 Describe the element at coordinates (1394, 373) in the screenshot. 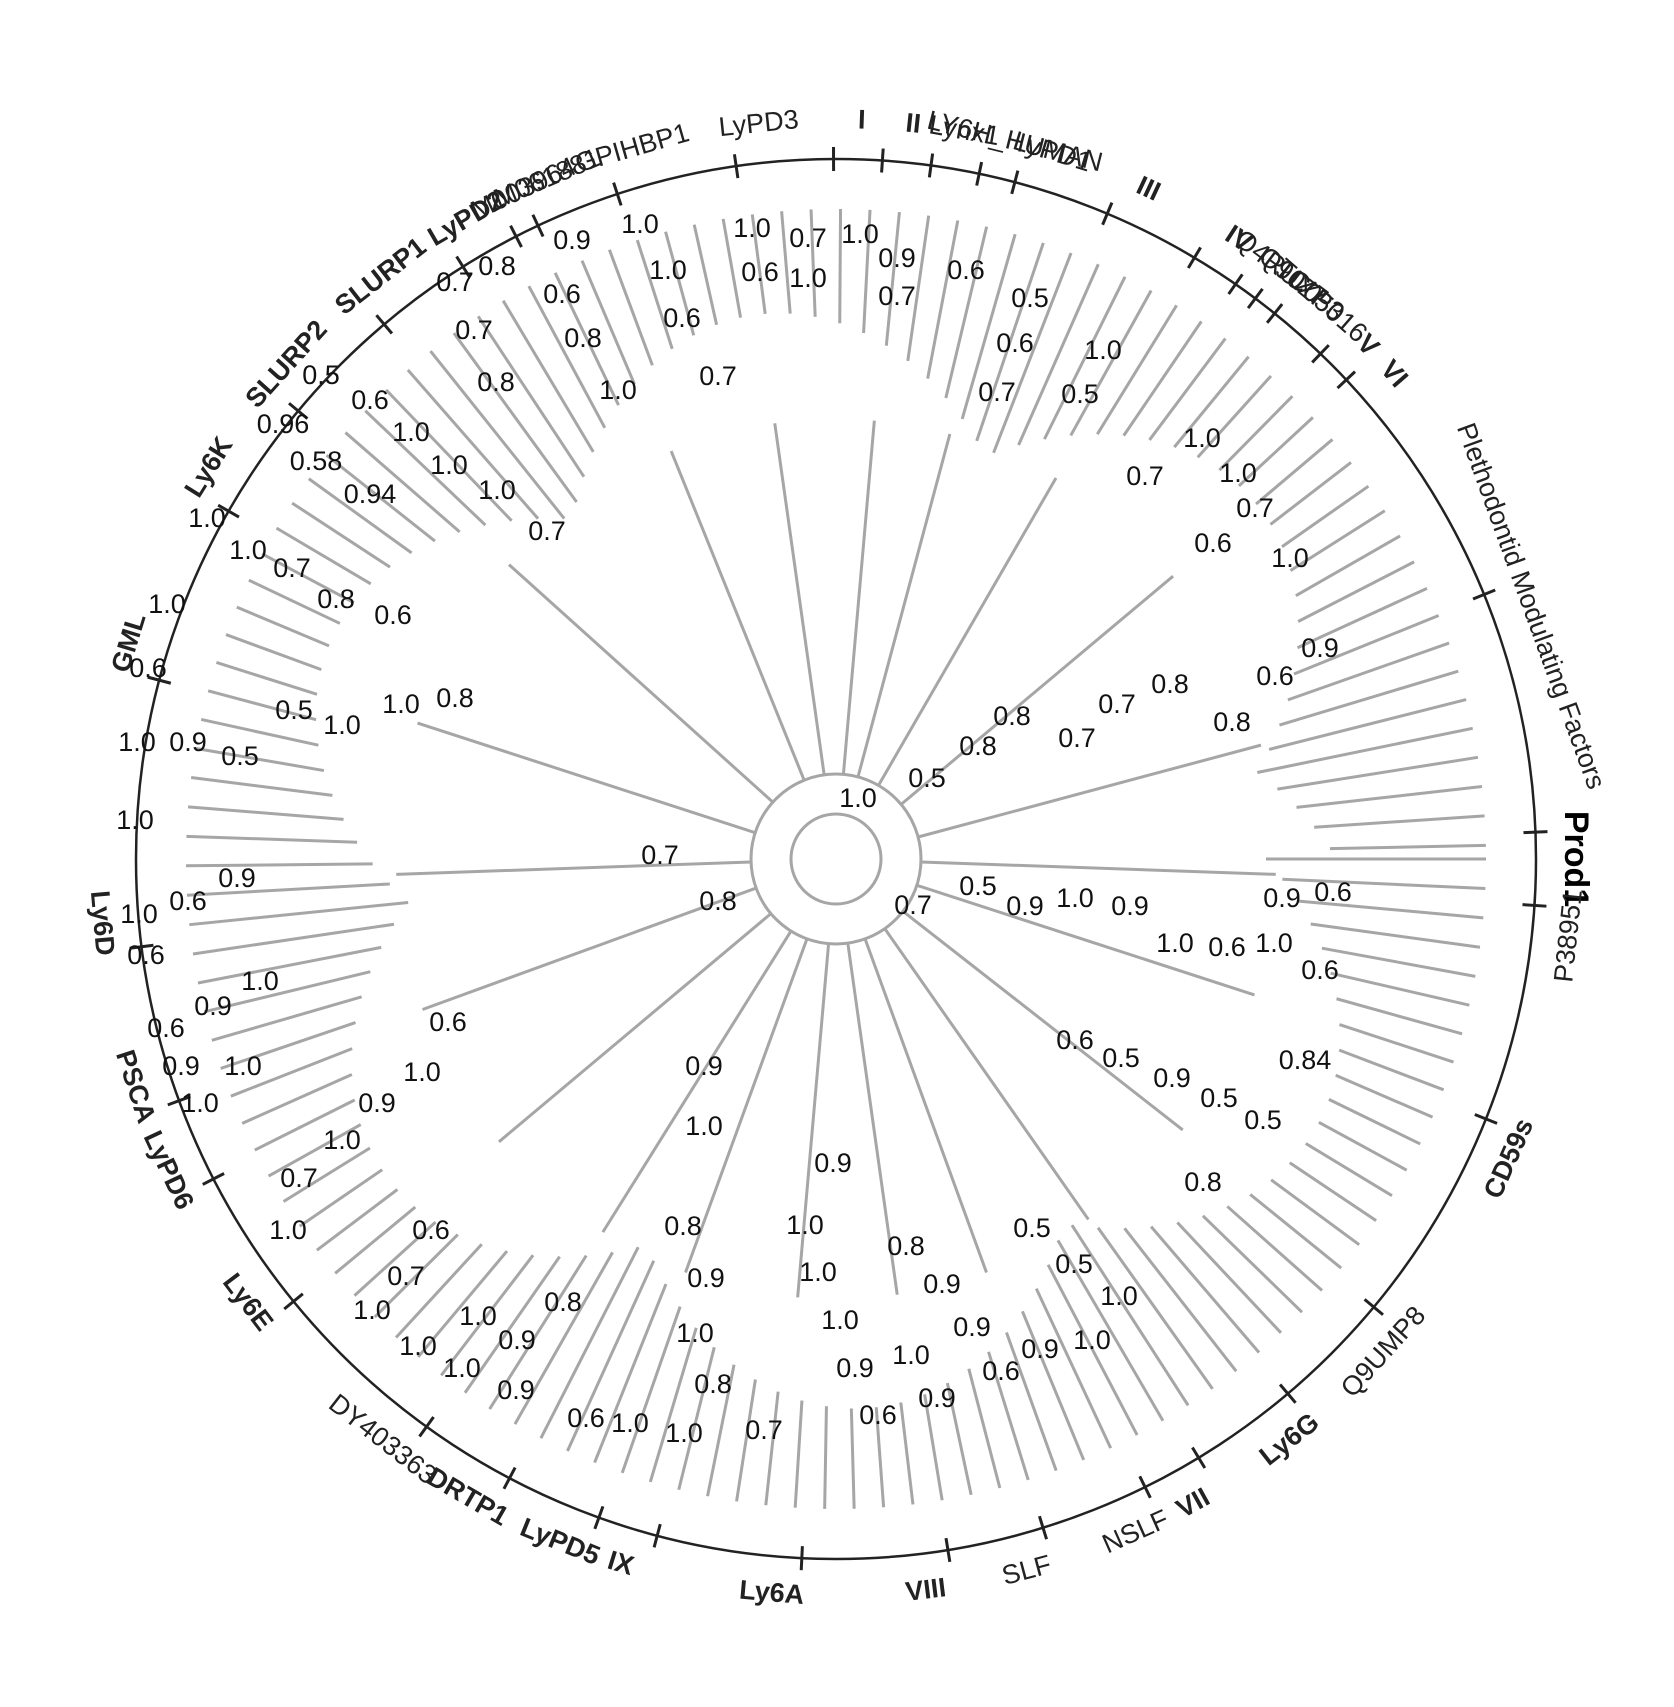

I see `clade-label: VI` at that location.